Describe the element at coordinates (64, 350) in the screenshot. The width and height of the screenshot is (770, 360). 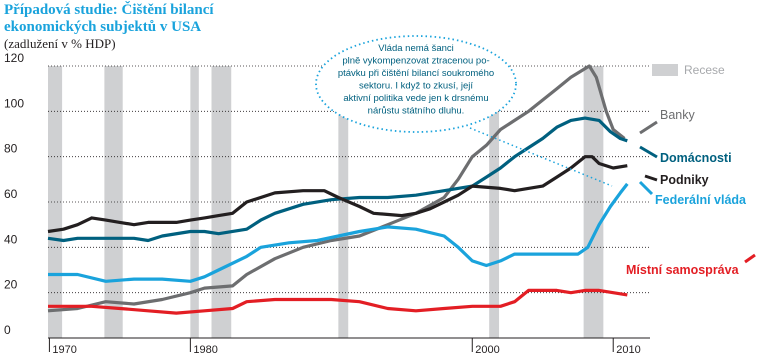
I see `x-tick-label: 1970` at that location.